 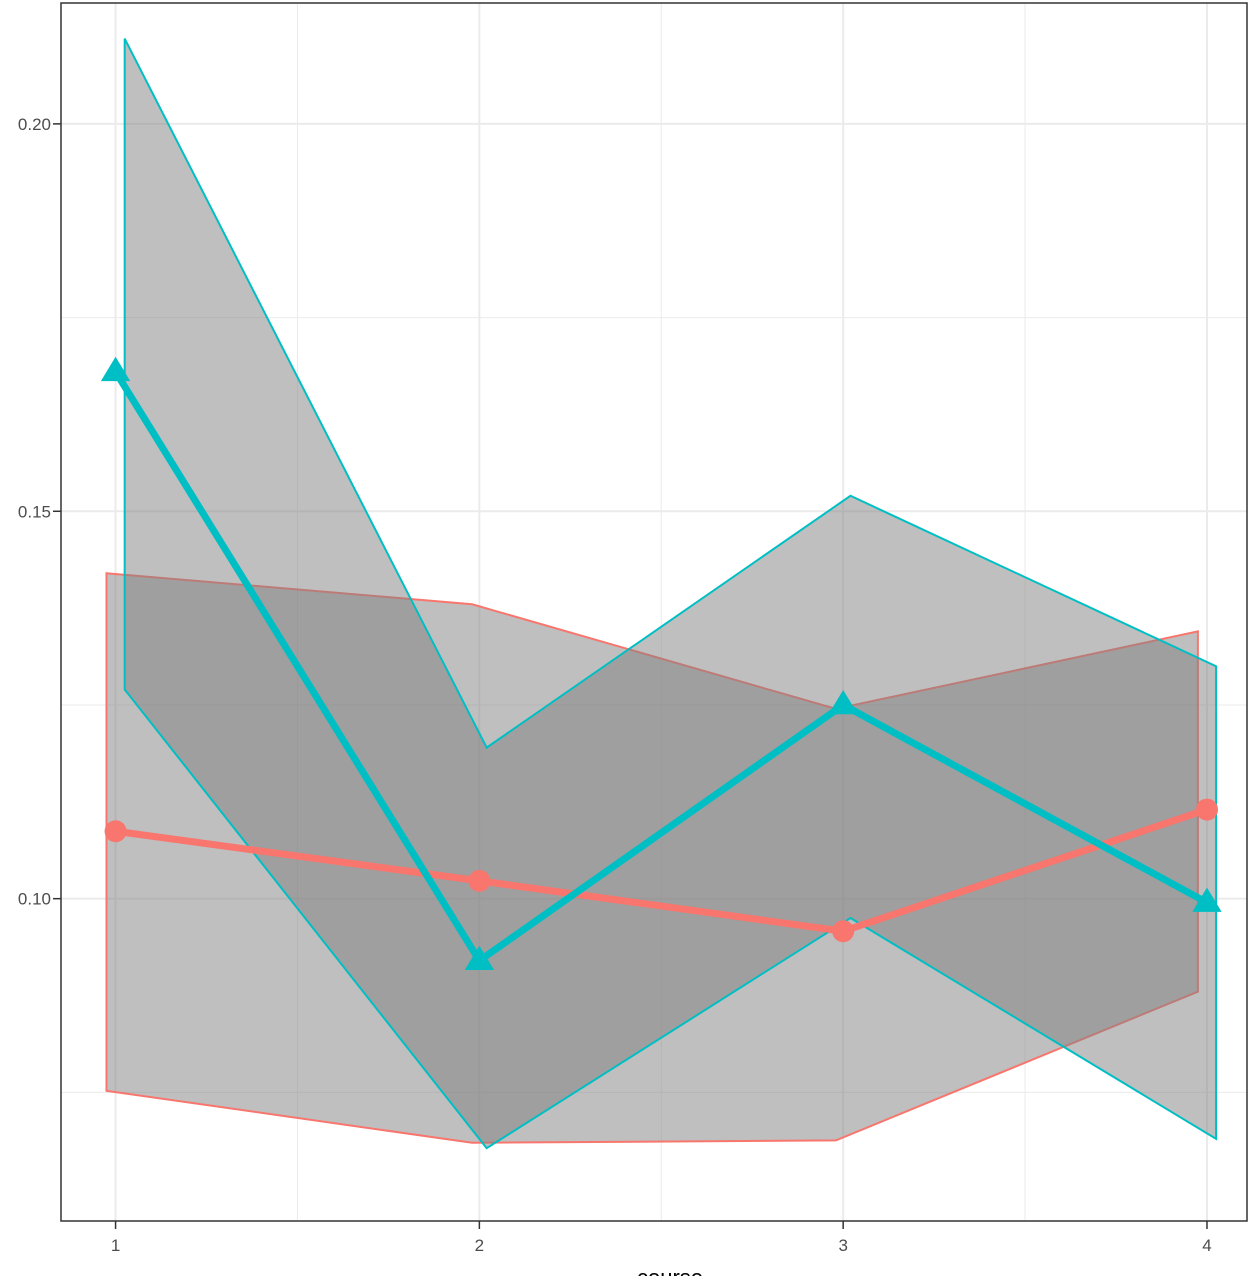 I want to click on y-tick-label: 0.10, so click(x=34, y=899).